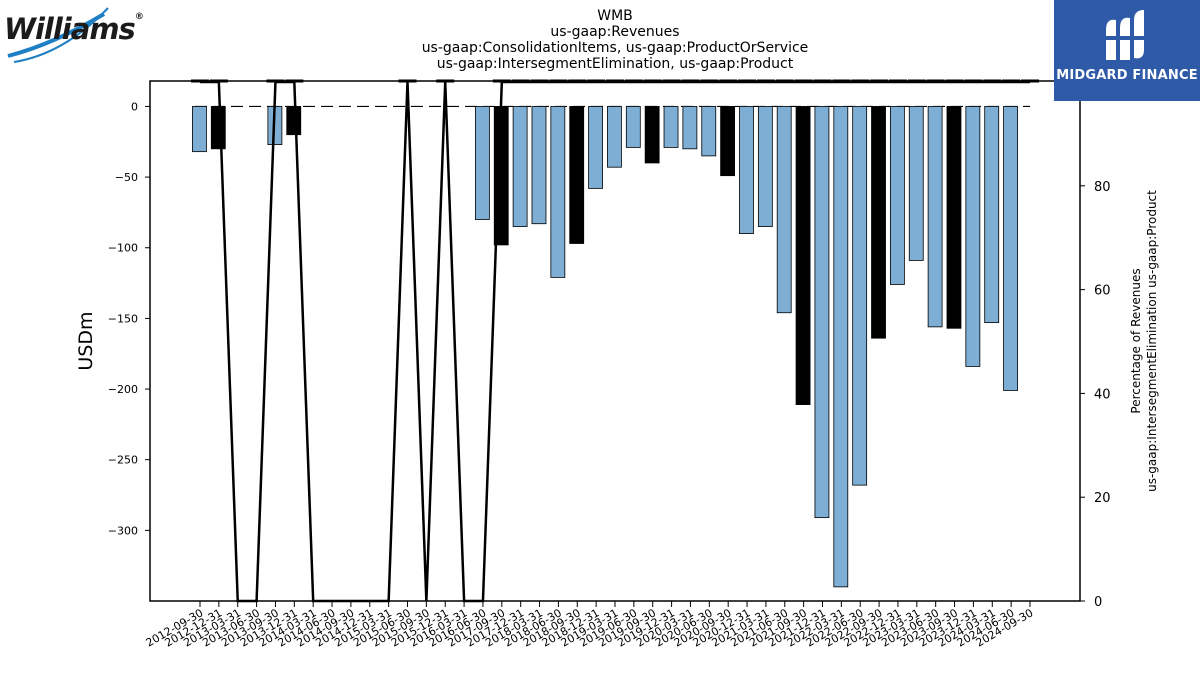  What do you see at coordinates (1126, 35) in the screenshot?
I see `midgard-emblem-icon` at bounding box center [1126, 35].